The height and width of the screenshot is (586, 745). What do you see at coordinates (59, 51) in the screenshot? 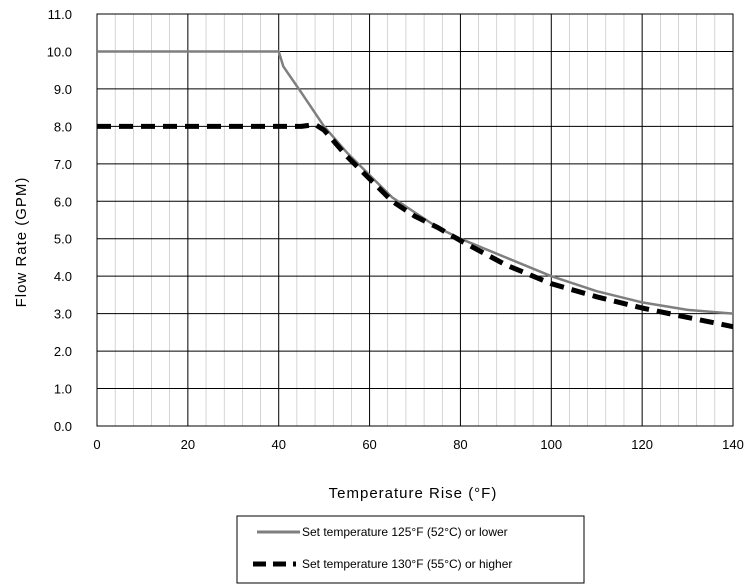
I see `y-tick-label: 10.0` at bounding box center [59, 51].